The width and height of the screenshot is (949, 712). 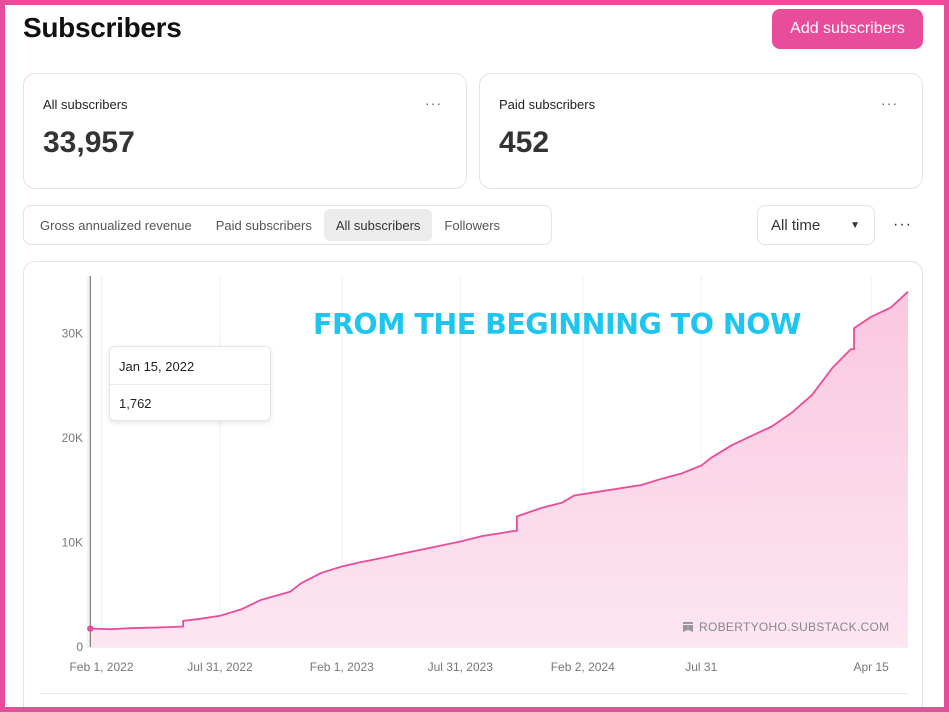 What do you see at coordinates (524, 142) in the screenshot?
I see `stat-value: 452` at bounding box center [524, 142].